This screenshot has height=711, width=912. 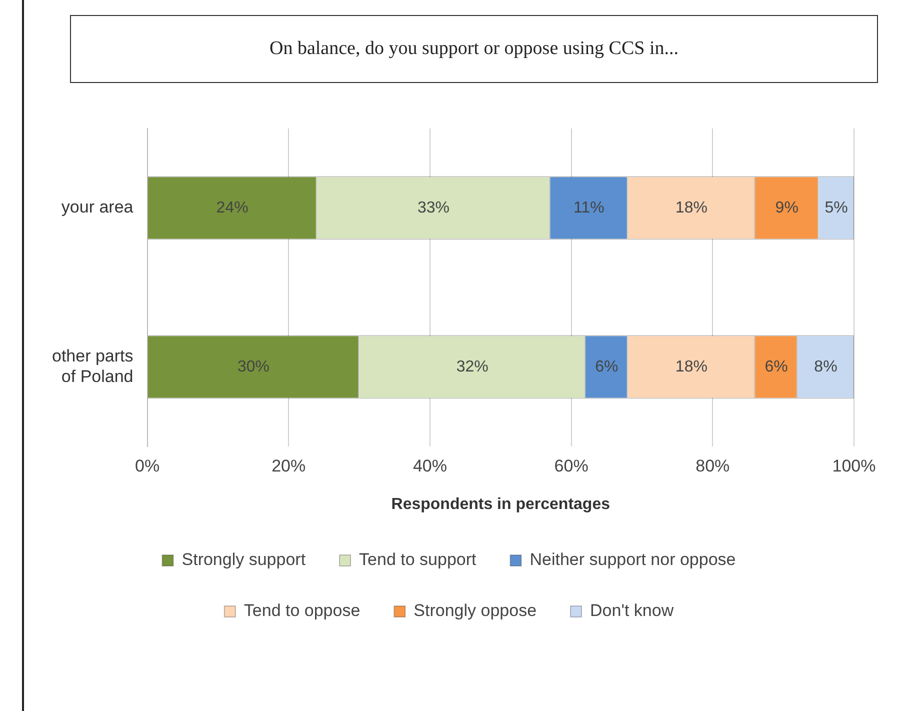 What do you see at coordinates (289, 466) in the screenshot?
I see `x-tick-label: 20%` at bounding box center [289, 466].